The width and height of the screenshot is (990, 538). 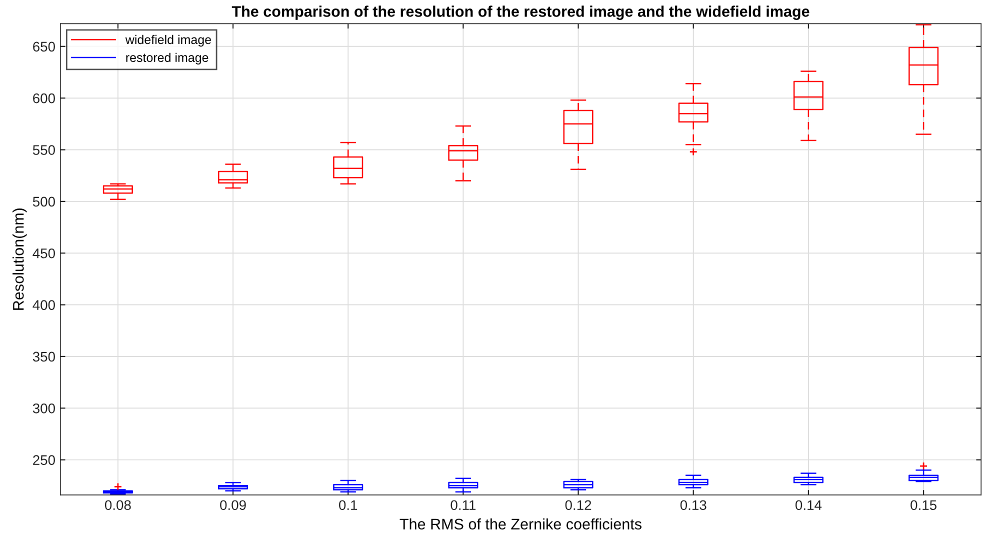 I want to click on y-tick-label: 450, so click(x=43, y=253).